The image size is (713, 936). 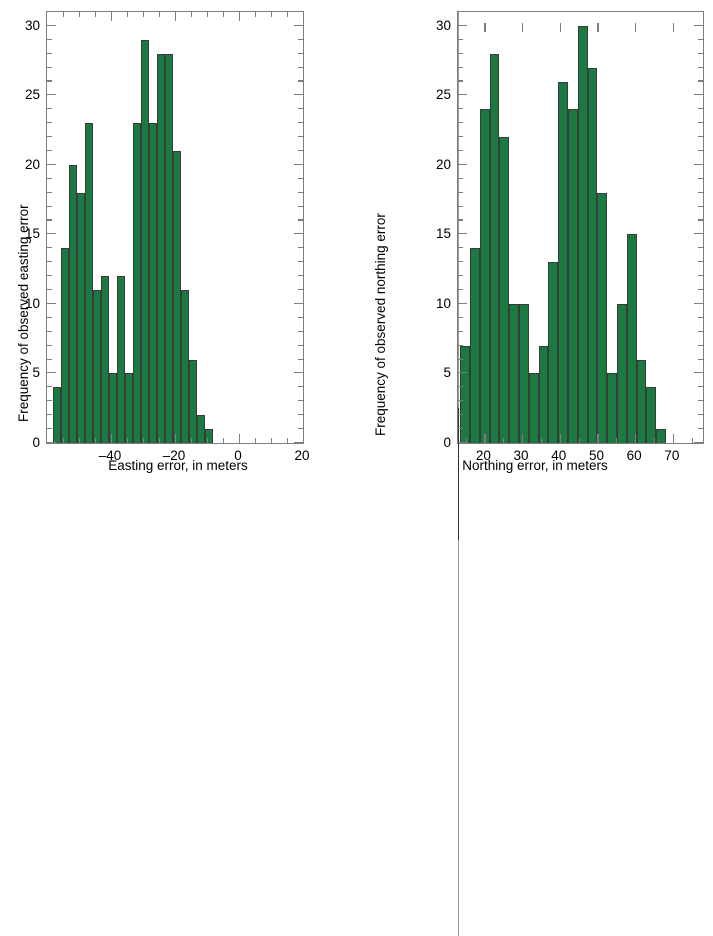 I want to click on x-tick-label: 0, so click(x=238, y=455).